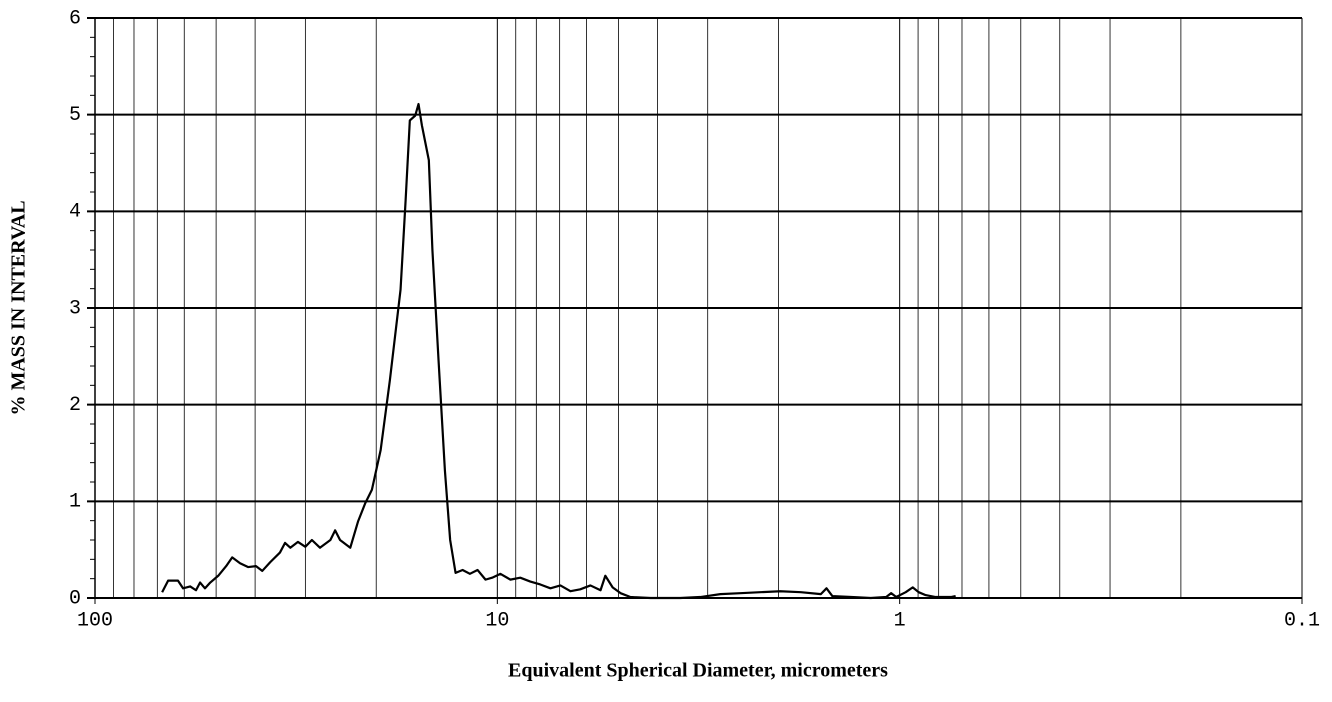 This screenshot has width=1332, height=702. What do you see at coordinates (75, 502) in the screenshot?
I see `y-tick-label: 1` at bounding box center [75, 502].